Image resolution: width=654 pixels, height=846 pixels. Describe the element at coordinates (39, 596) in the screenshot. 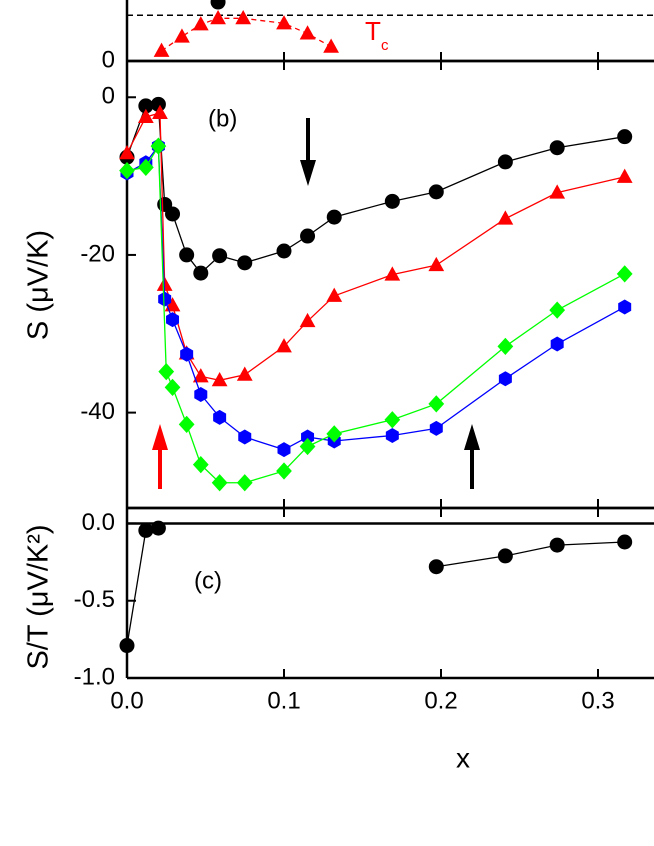

I see `y-axis-label: S/T (μV/K²)` at that location.